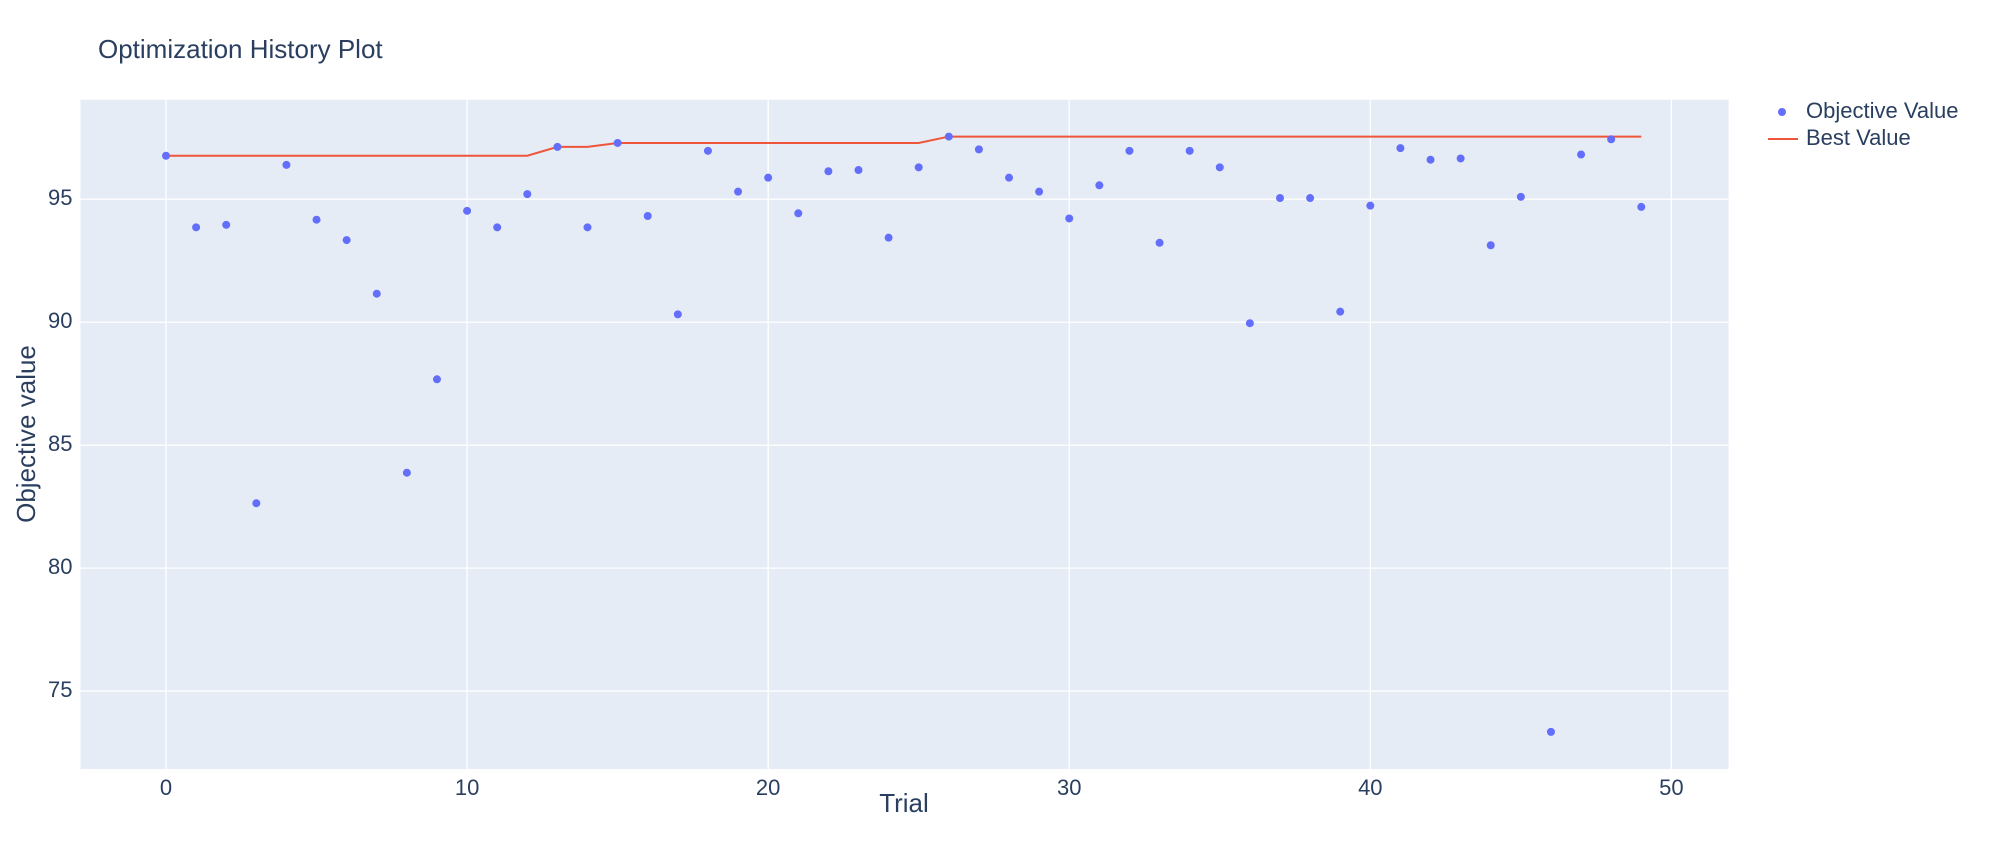  Describe the element at coordinates (1858, 137) in the screenshot. I see `legend-label: Best Value` at that location.